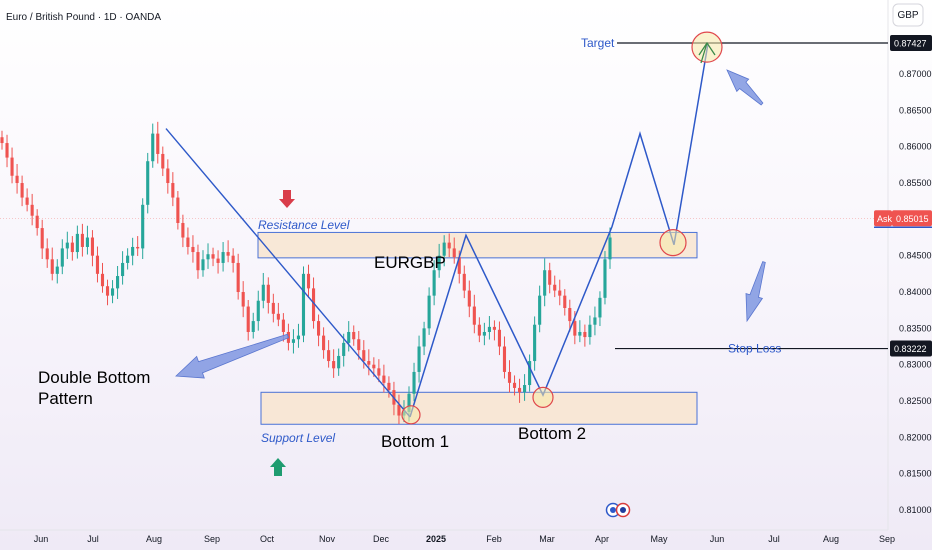 The width and height of the screenshot is (932, 550). Describe the element at coordinates (915, 474) in the screenshot. I see `price-tick-label: 0.81500` at that location.